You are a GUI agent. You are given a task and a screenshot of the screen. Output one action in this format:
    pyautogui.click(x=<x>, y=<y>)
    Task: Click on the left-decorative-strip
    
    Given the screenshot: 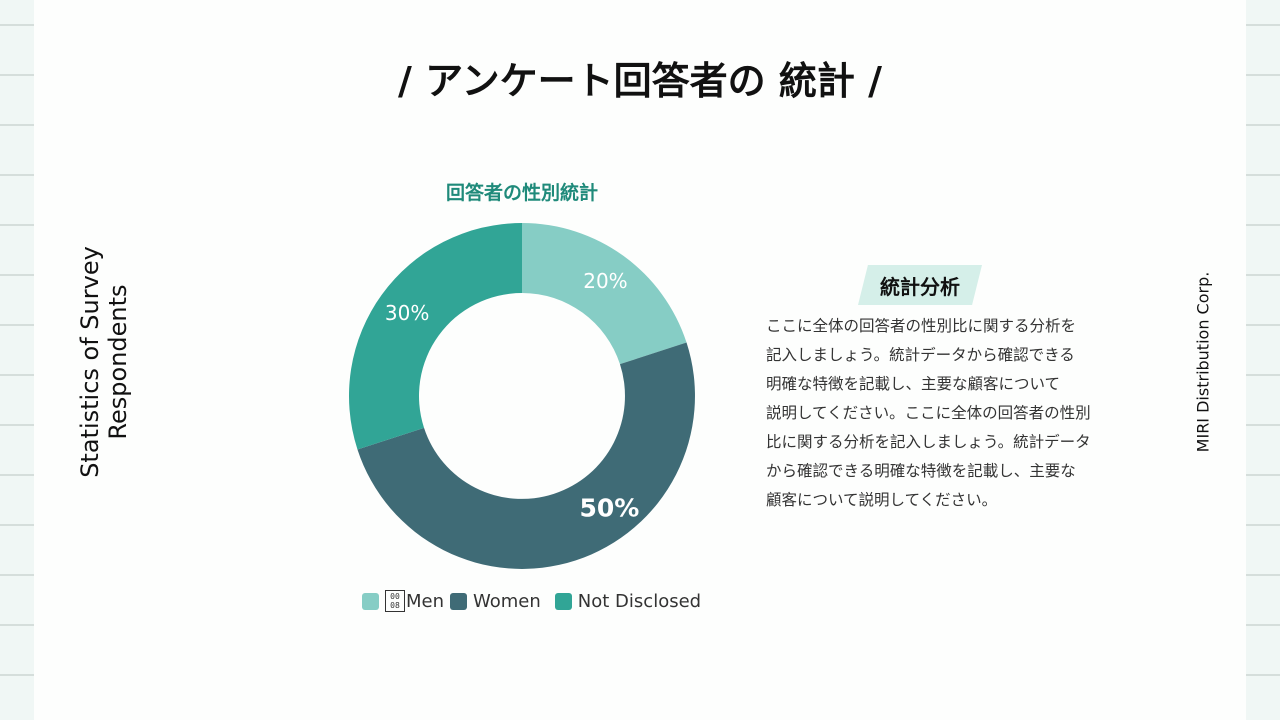 What is the action you would take?
    pyautogui.click(x=17, y=360)
    